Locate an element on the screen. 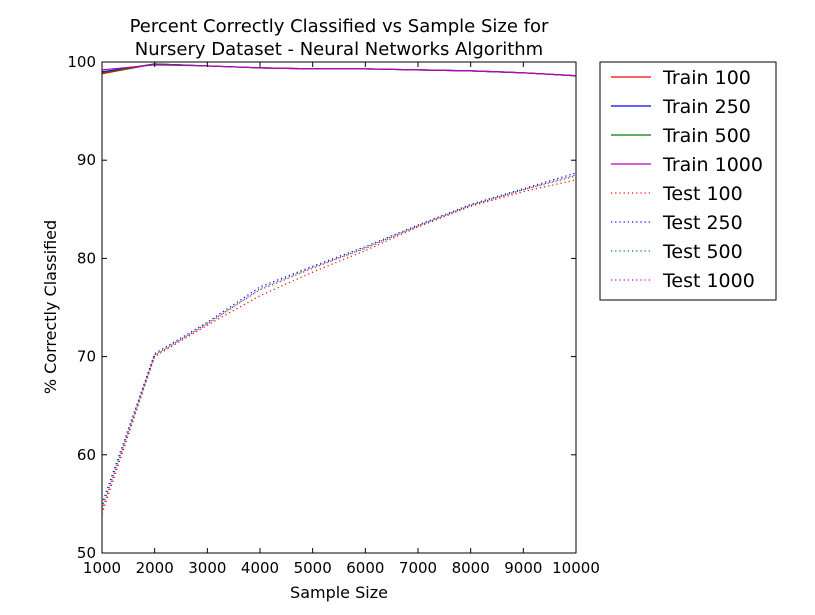  legend-label: Train 1000 is located at coordinates (712, 165).